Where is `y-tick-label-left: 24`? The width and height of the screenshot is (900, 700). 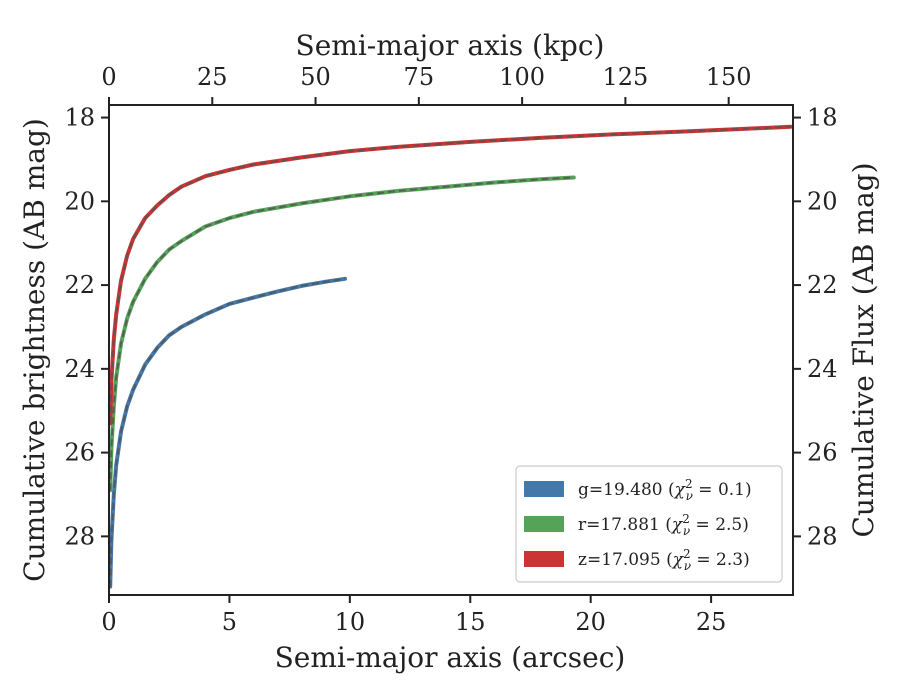 y-tick-label-left: 24 is located at coordinates (79, 369).